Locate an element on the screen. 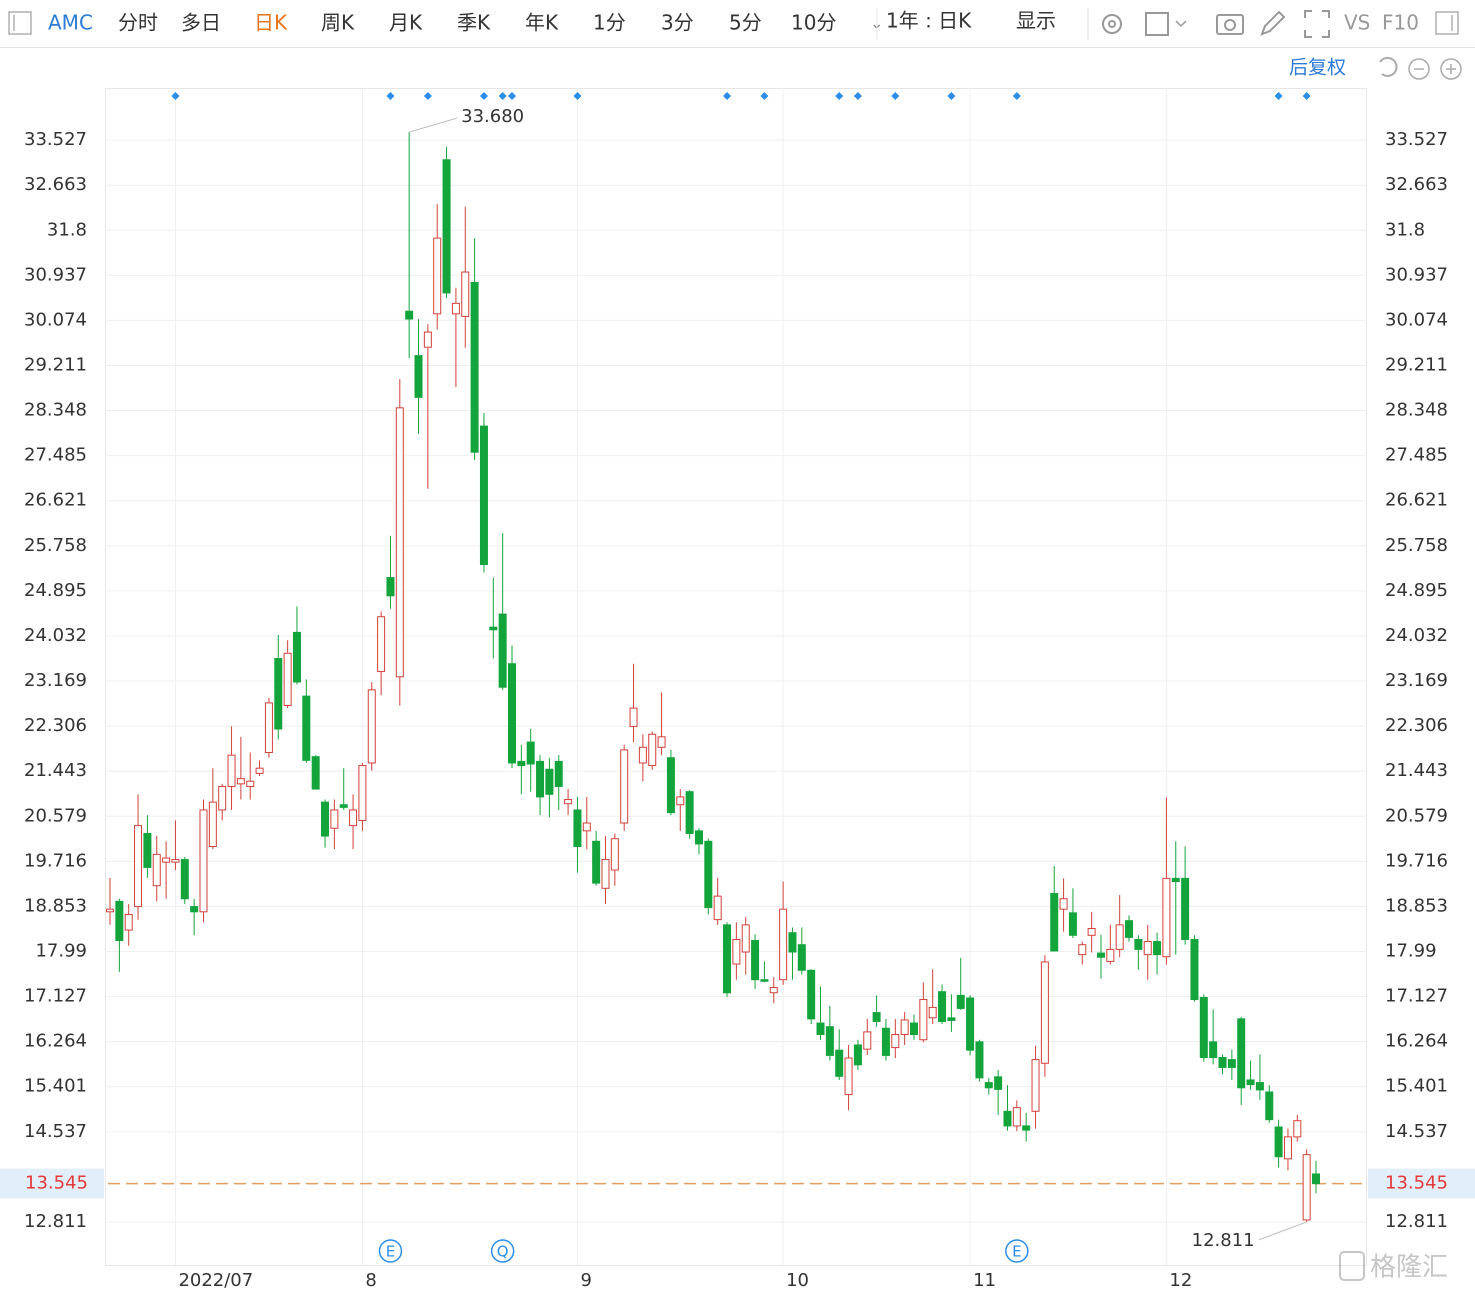 The height and width of the screenshot is (1297, 1475). sidebar-toggle is located at coordinates (20, 23).